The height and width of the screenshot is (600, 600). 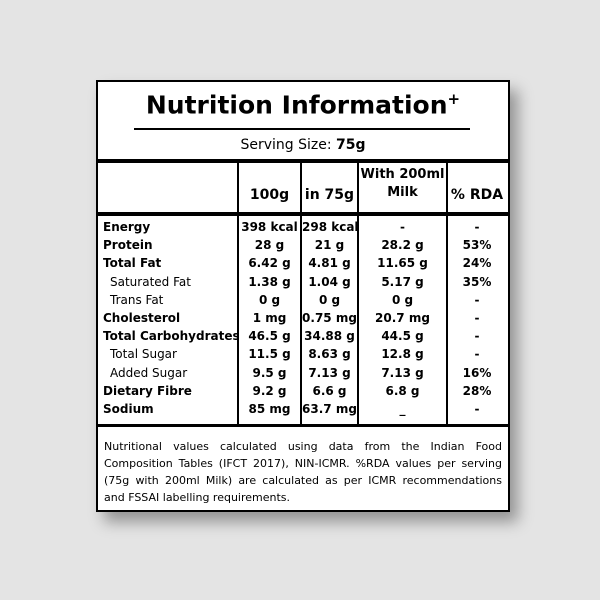 I want to click on column-header: in 75g, so click(x=329, y=195).